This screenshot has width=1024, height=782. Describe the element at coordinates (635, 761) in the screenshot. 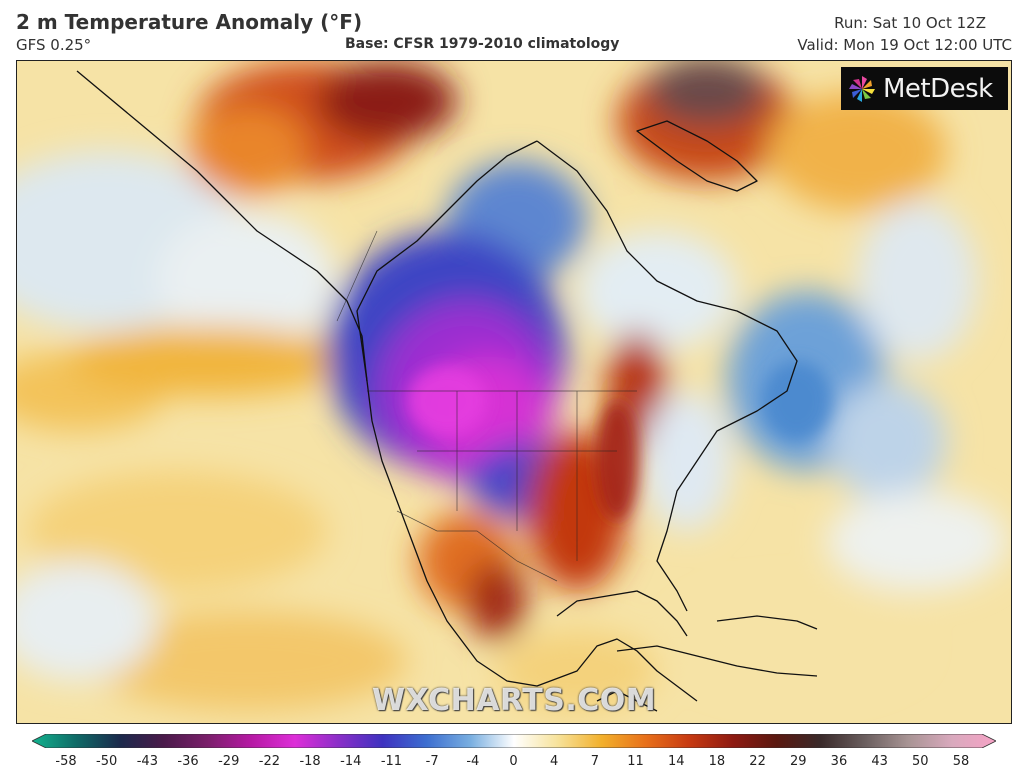

I see `legend-tick-label: 11` at that location.